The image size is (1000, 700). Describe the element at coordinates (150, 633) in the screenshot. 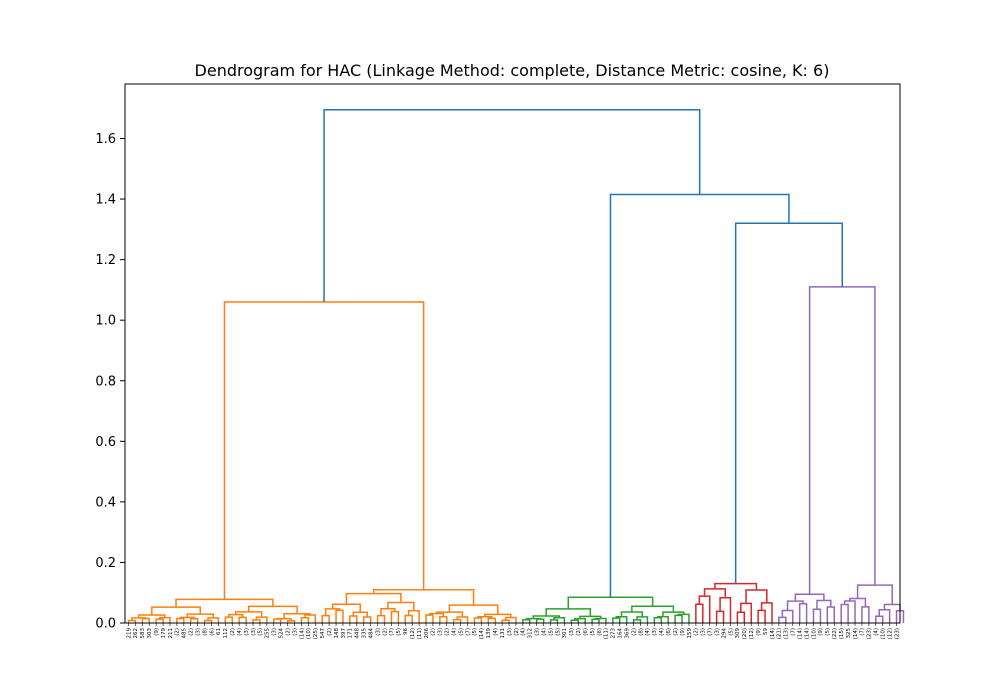

I see `leaf-label: 303` at that location.